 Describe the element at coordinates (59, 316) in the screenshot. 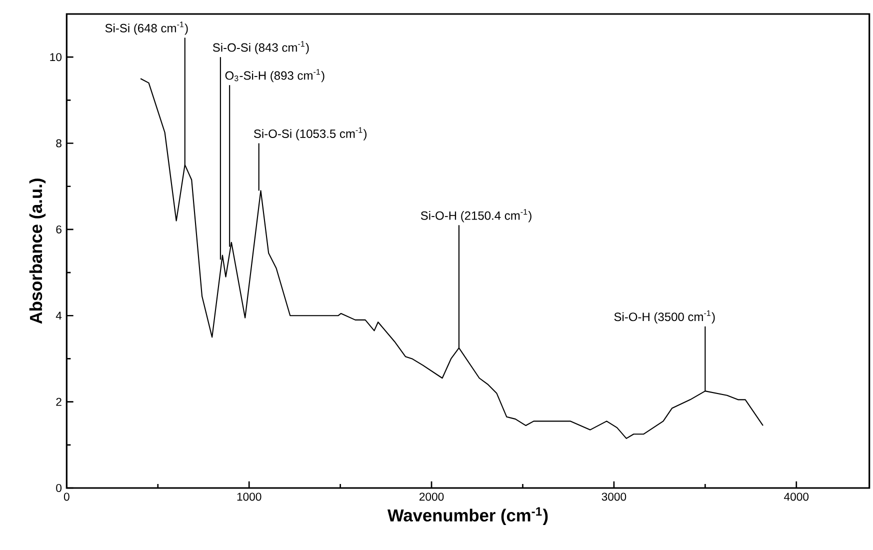

I see `y-tick-label: 4` at that location.